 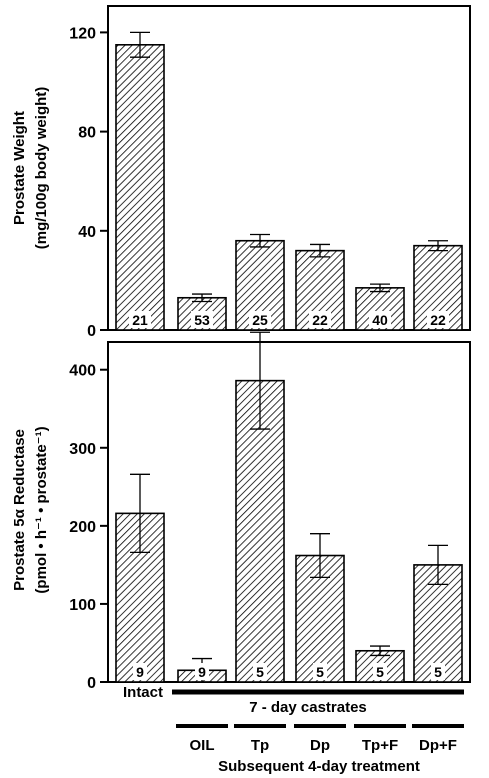 I want to click on bottom-ytick-label-4: 400, so click(x=82, y=371).